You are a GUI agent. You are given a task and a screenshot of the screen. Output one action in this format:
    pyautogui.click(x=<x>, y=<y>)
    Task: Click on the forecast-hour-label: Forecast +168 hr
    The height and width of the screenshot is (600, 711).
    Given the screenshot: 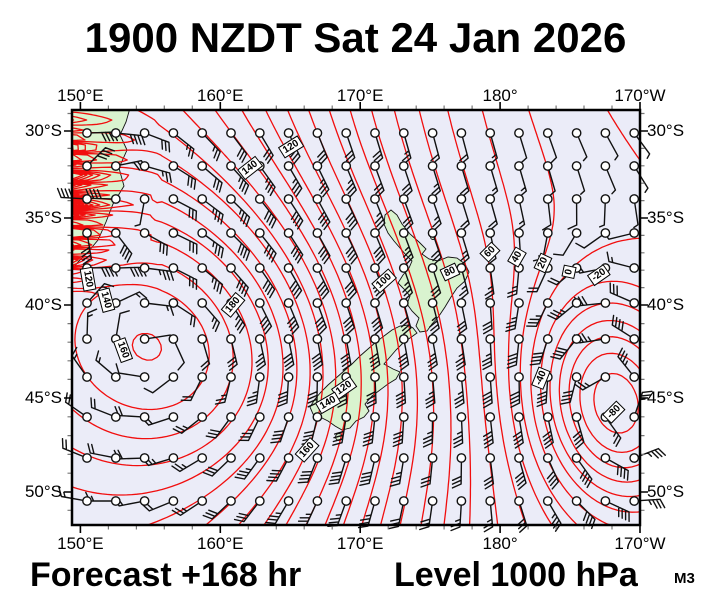 What is the action you would take?
    pyautogui.click(x=166, y=575)
    